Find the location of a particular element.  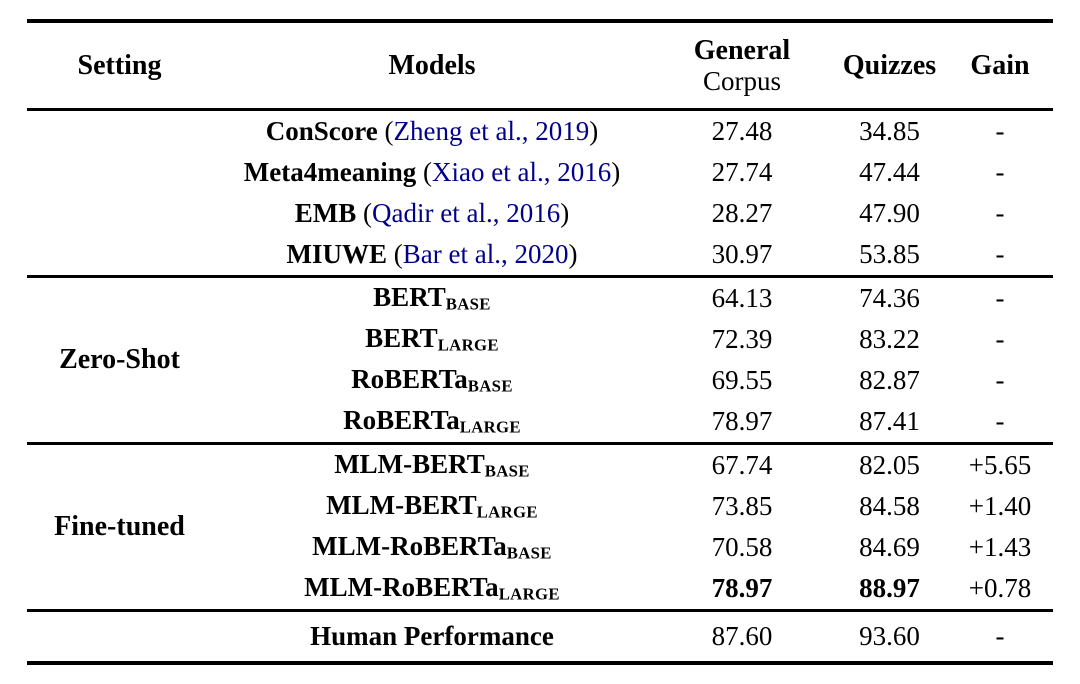

quizzes-value: 82.05 is located at coordinates (889, 465).